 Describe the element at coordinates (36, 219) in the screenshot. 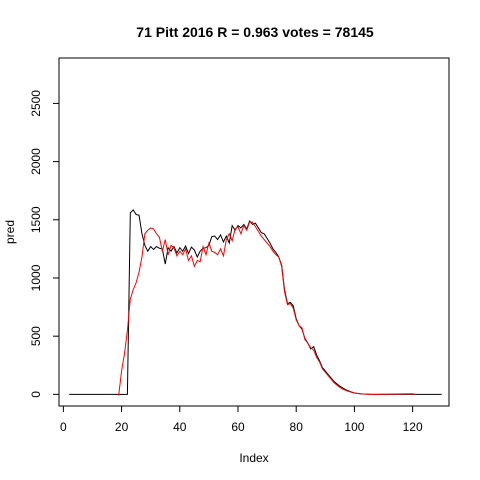

I see `y-tick-label: 1500` at that location.